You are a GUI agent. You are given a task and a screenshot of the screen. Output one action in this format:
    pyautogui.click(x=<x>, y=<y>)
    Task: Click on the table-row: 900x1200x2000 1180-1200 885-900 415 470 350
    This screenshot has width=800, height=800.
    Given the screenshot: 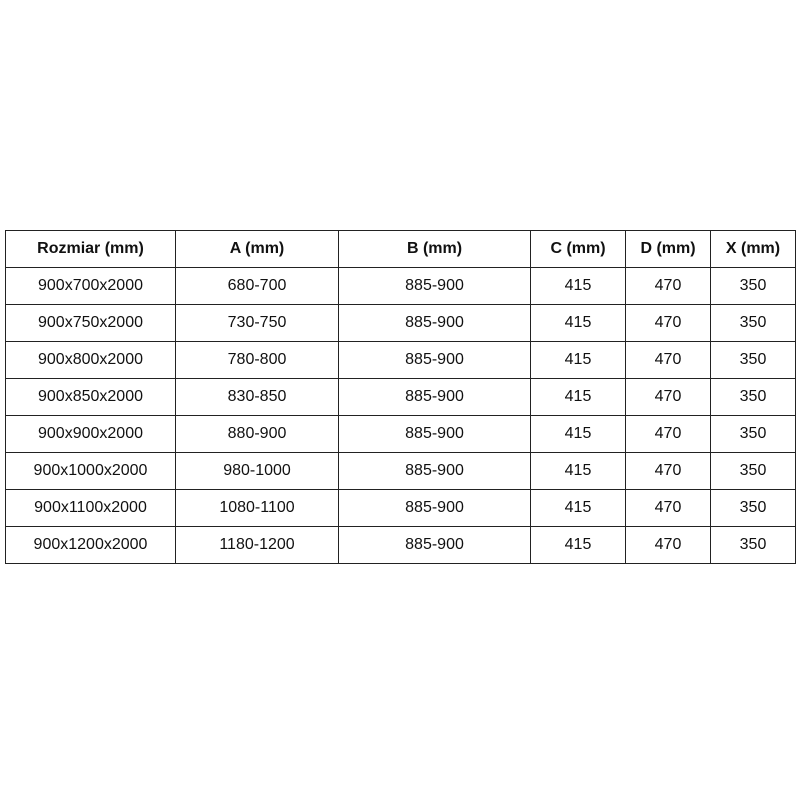 What is the action you would take?
    pyautogui.click(x=400, y=545)
    